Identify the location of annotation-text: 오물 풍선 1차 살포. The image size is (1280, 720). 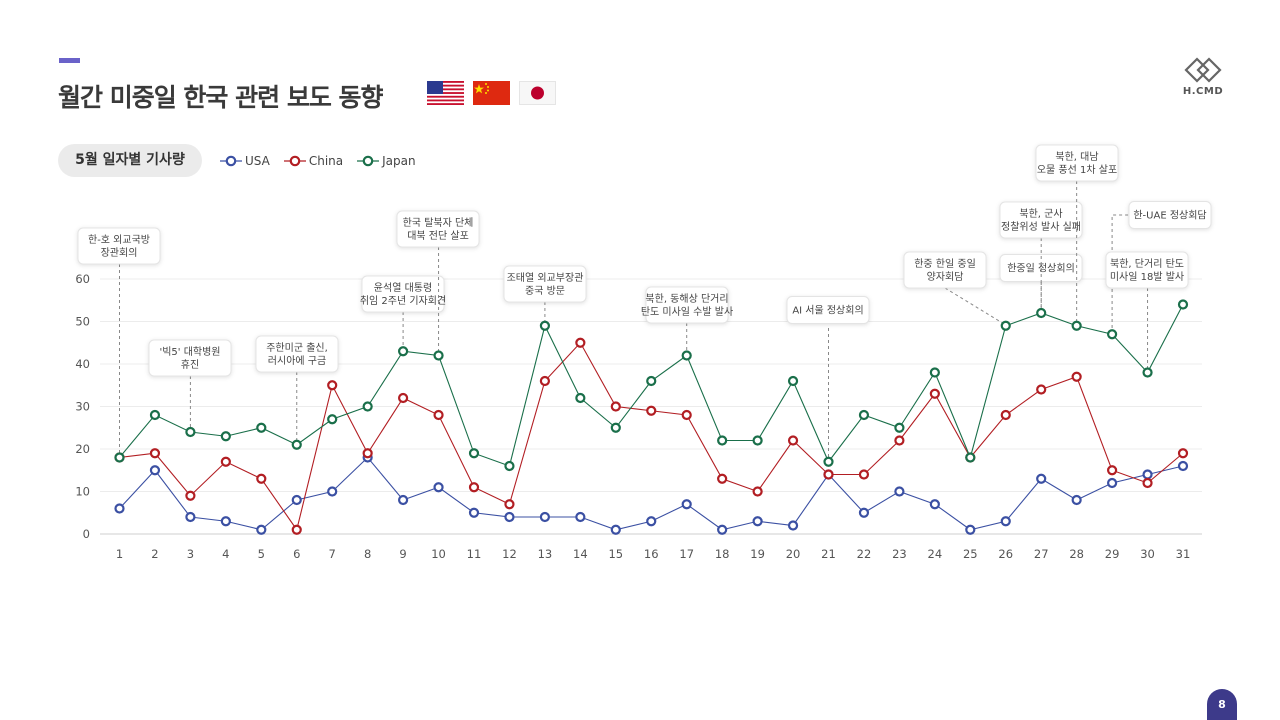
(1077, 170).